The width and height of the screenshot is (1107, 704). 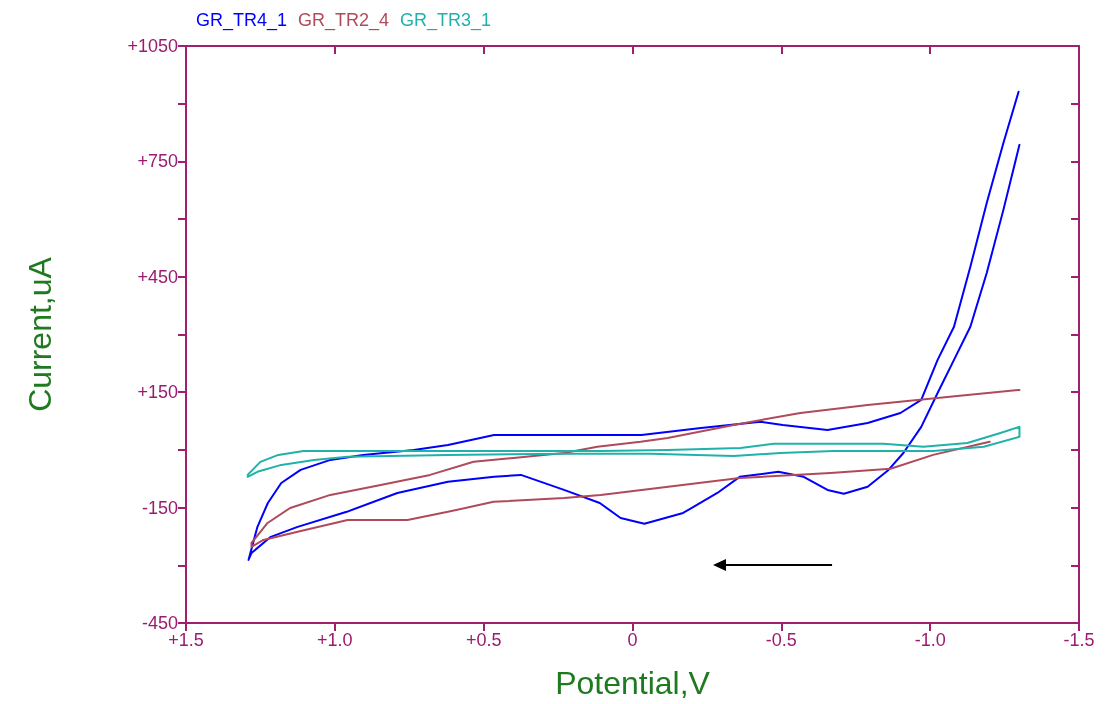 I want to click on y-tick-label: +450, so click(x=157, y=276).